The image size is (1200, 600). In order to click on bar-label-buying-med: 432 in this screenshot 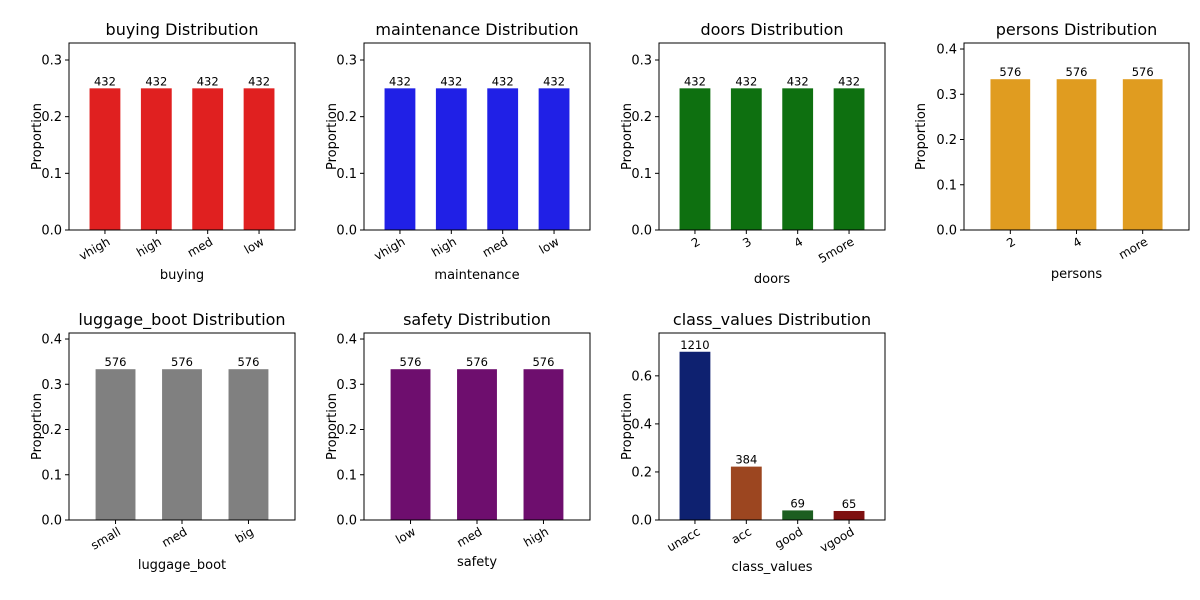, I will do `click(208, 81)`.